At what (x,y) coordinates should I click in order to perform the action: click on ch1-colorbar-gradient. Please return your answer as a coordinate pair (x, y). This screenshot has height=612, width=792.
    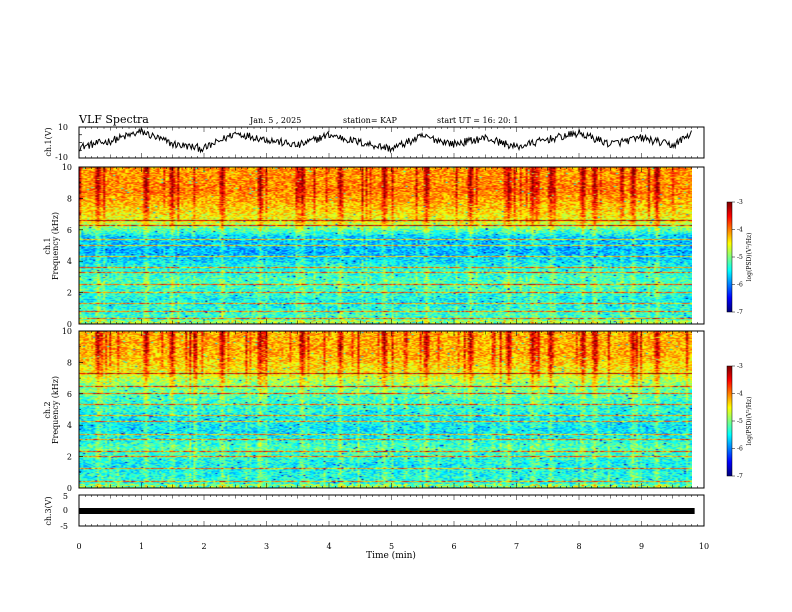
    Looking at the image, I should click on (729, 257).